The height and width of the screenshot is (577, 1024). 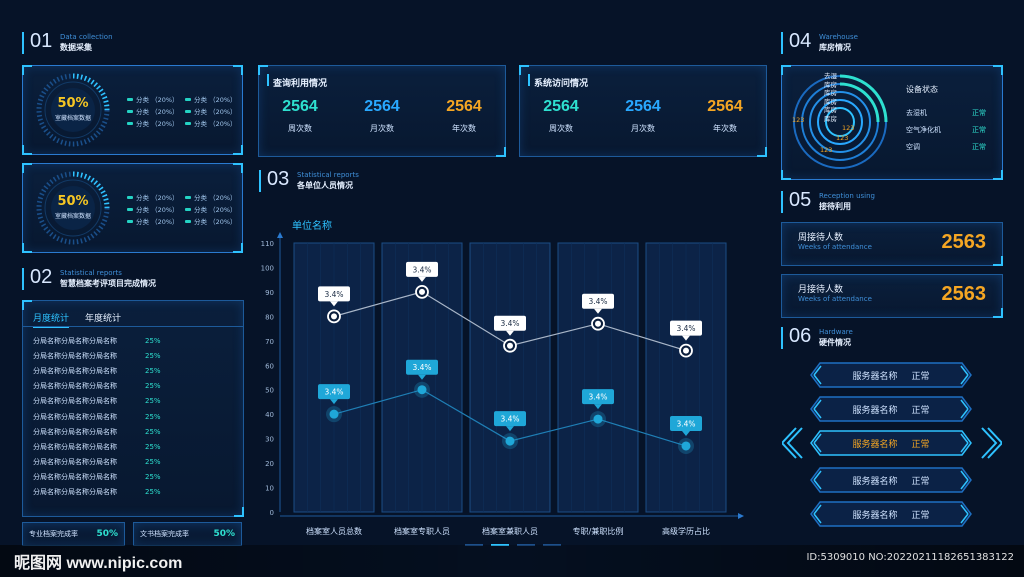 I want to click on y-tick-label: 50, so click(x=269, y=391).